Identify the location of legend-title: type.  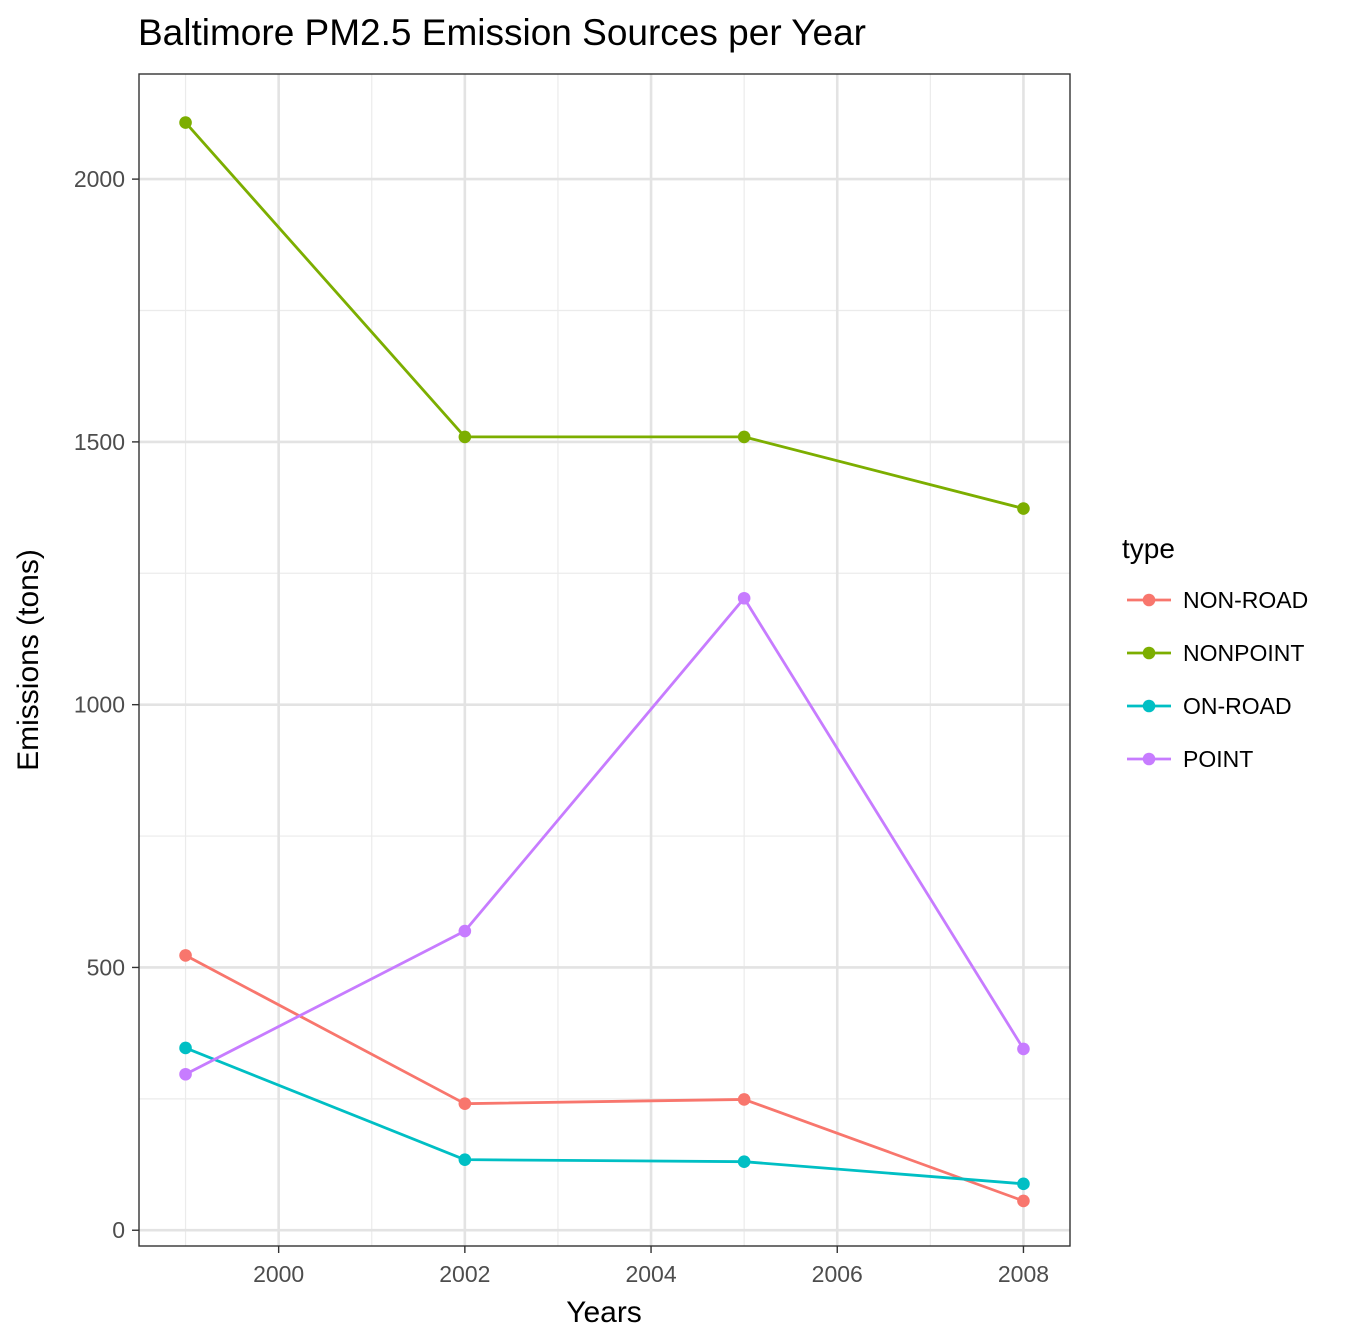
(1148, 548).